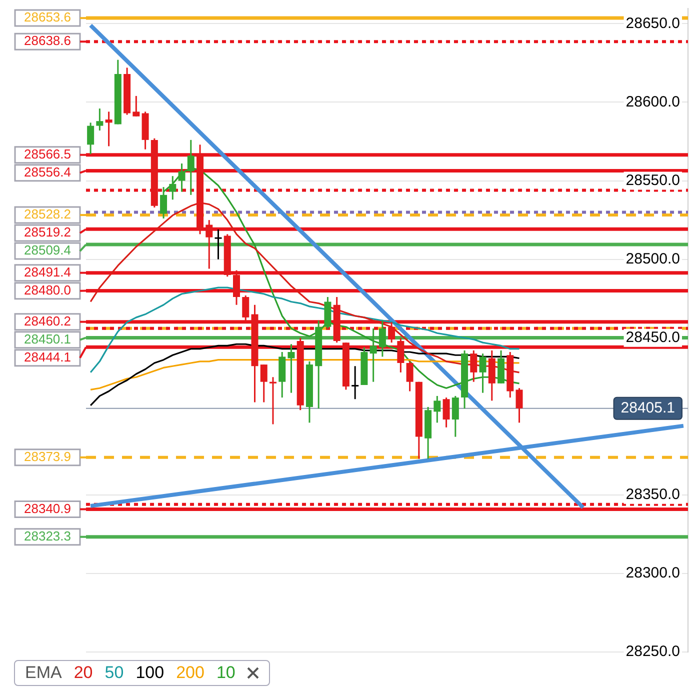 Image resolution: width=700 pixels, height=700 pixels. What do you see at coordinates (48, 40) in the screenshot?
I see `ref-line-label: 28638.6` at bounding box center [48, 40].